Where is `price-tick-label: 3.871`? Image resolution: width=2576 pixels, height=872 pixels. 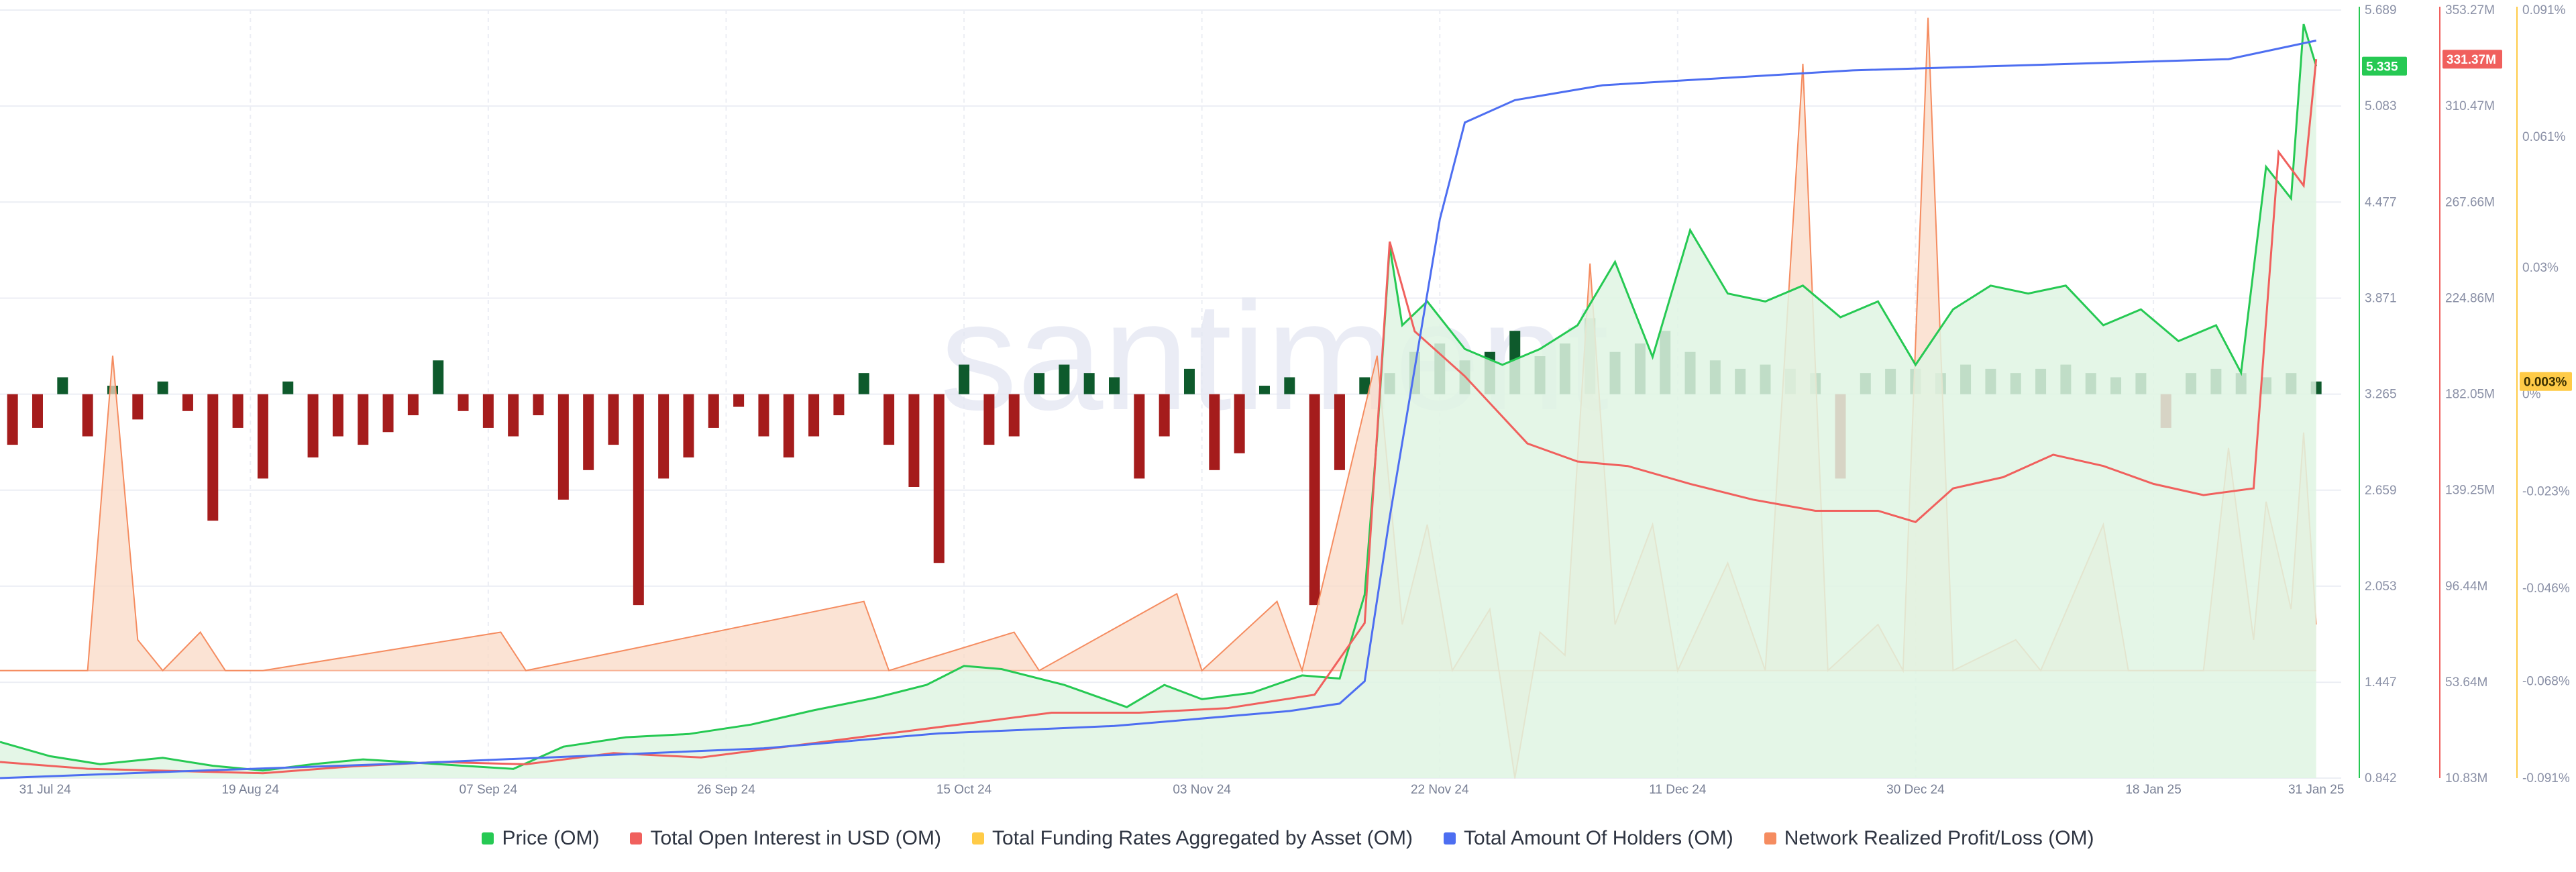
price-tick-label: 3.871 is located at coordinates (2381, 298).